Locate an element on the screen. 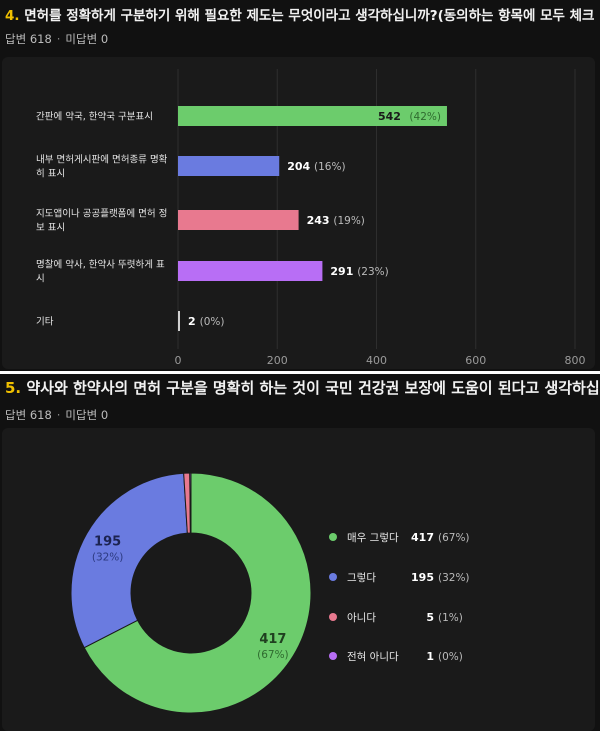 The image size is (600, 731). question-4-number: 4. is located at coordinates (12, 16).